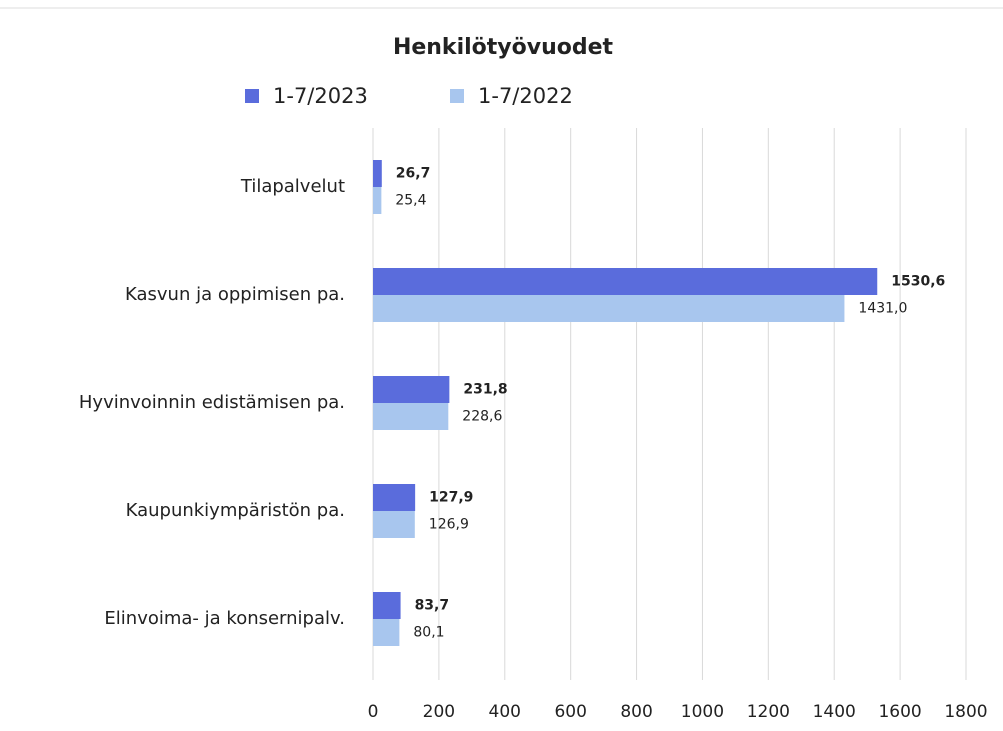  I want to click on y-tick-label: Elinvoima- ja konsernipalv., so click(224, 618).